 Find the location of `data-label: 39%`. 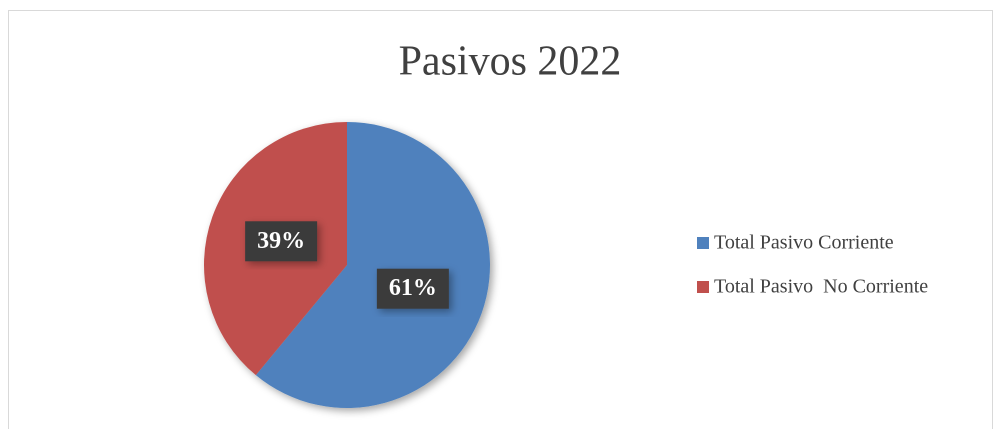

data-label: 39% is located at coordinates (281, 241).